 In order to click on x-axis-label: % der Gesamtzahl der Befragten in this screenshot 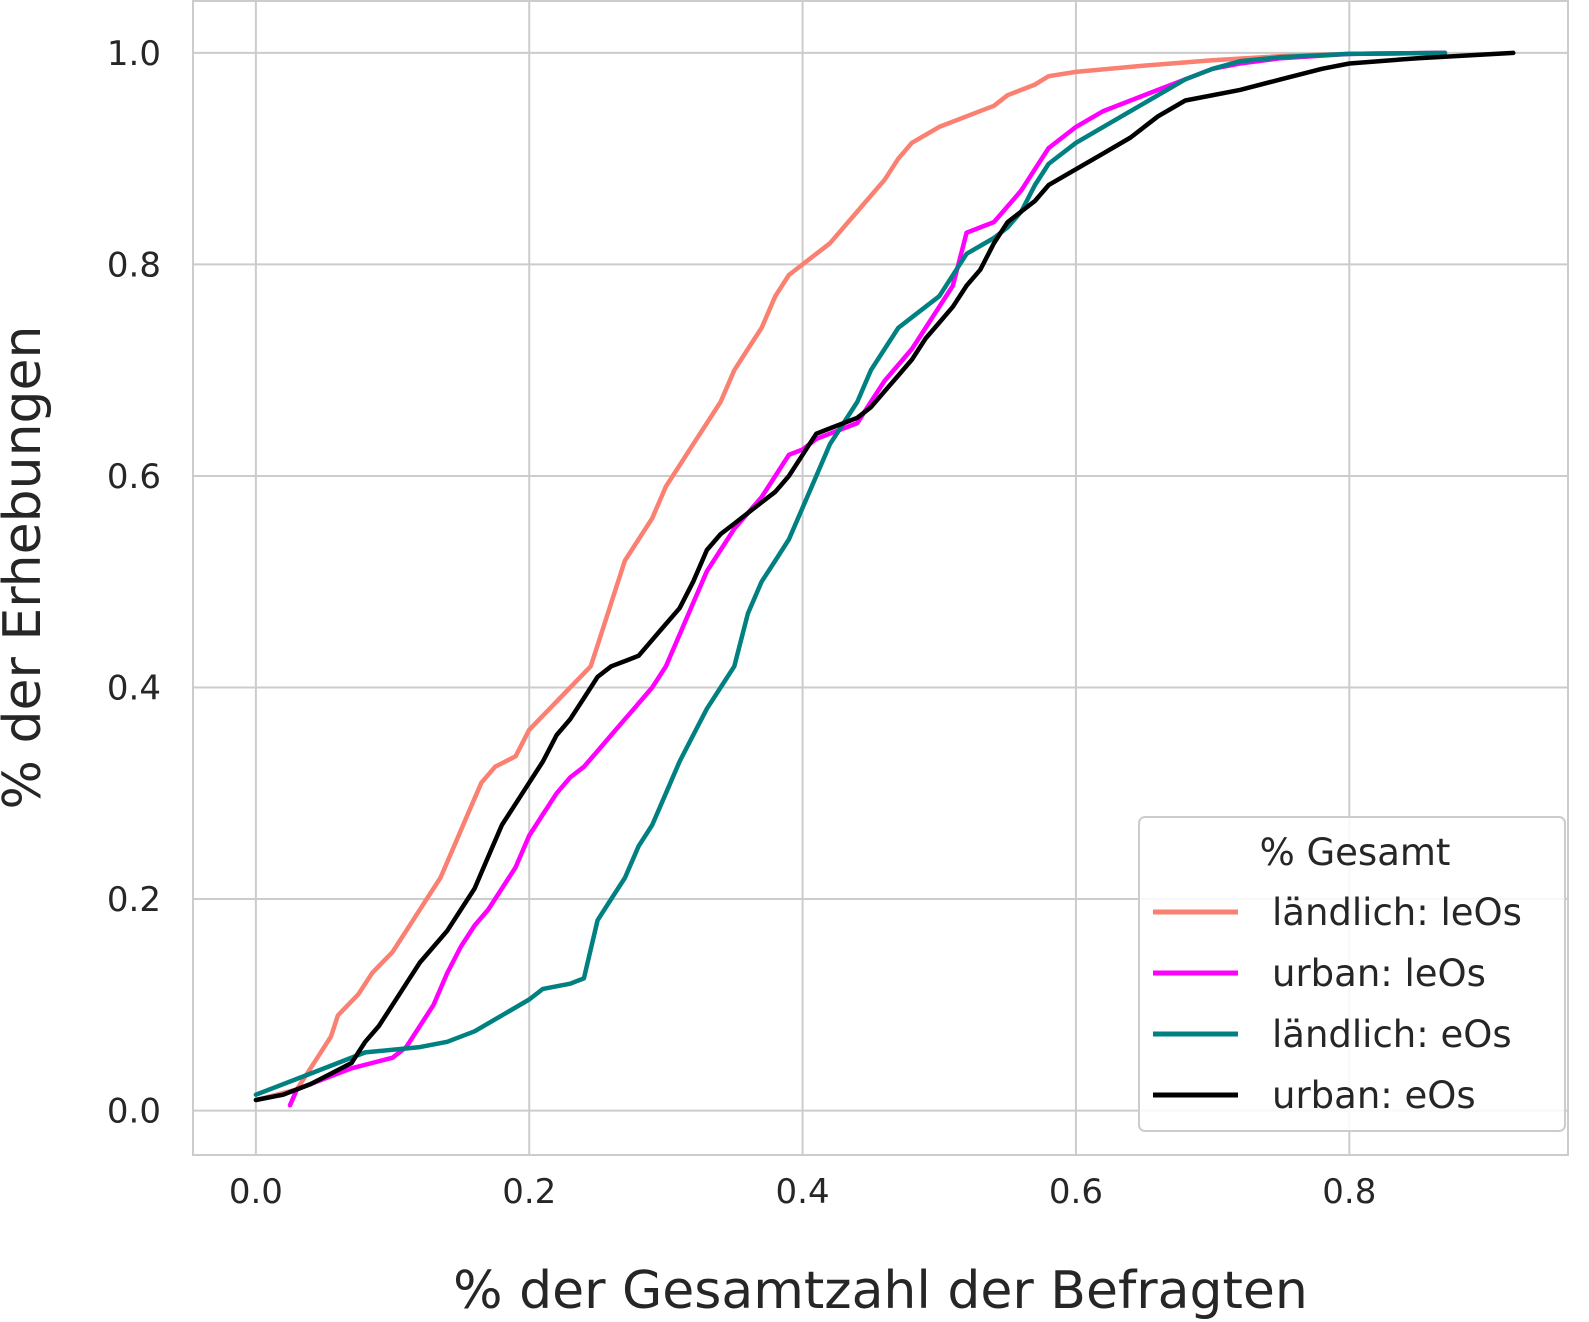, I will do `click(880, 1291)`.